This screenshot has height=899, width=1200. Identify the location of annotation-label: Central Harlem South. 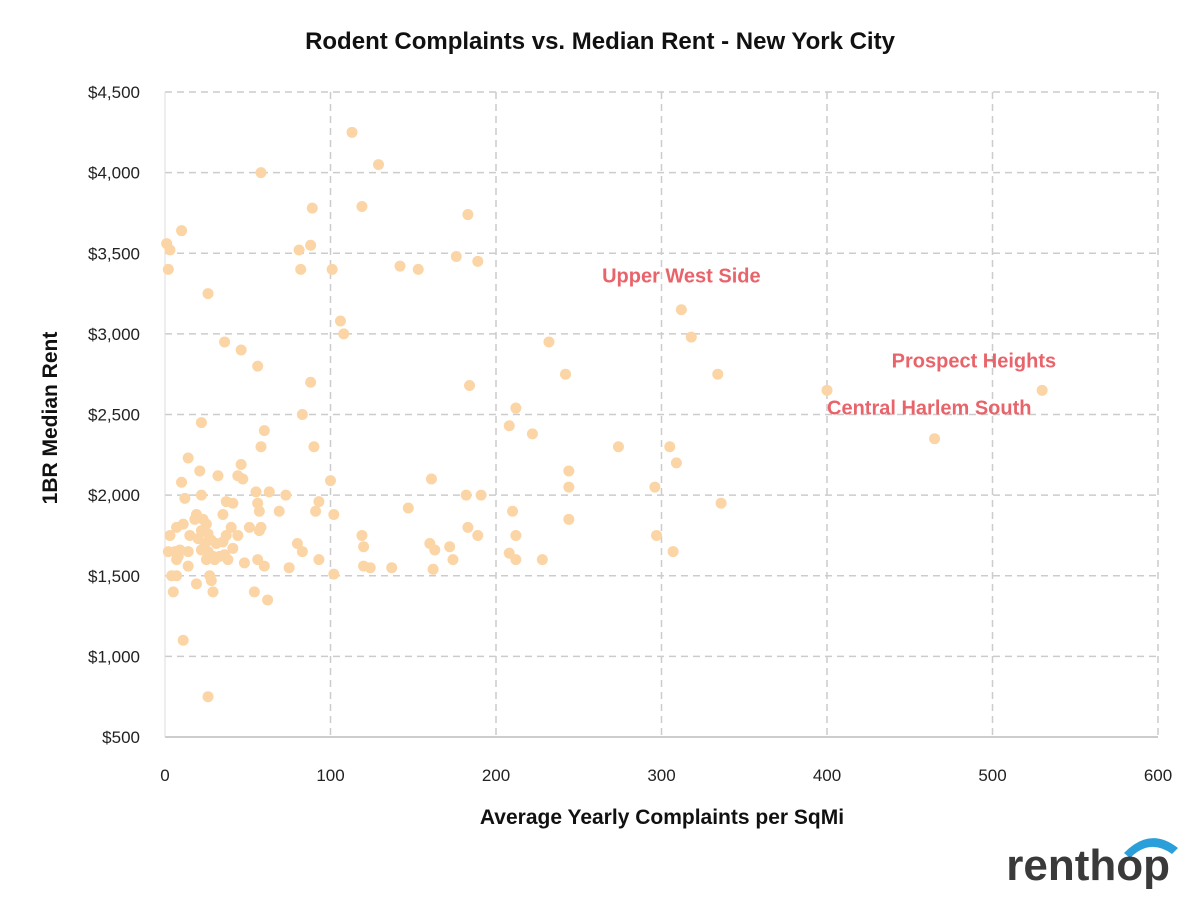
(929, 408).